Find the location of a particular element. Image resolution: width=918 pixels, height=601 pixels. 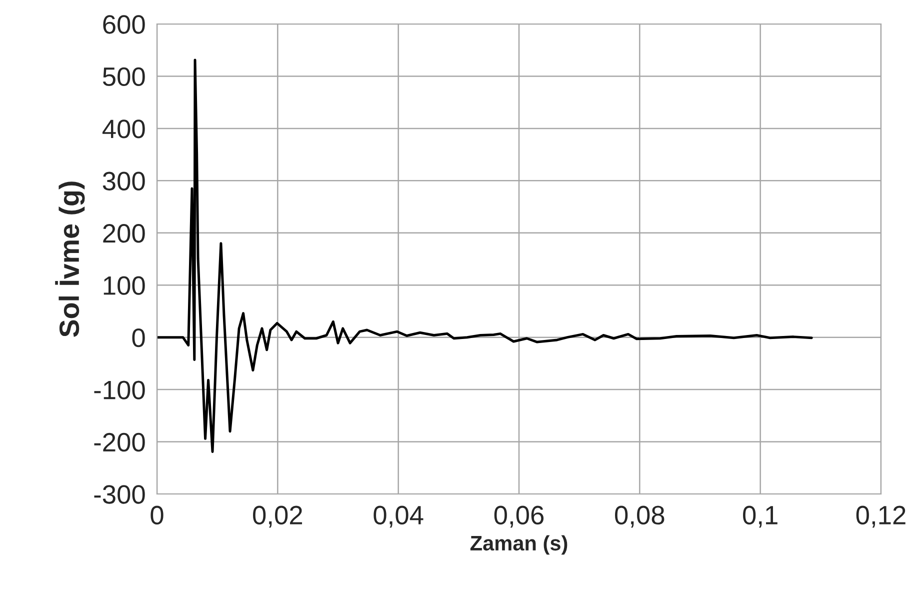

y-tick-label: 300 is located at coordinates (123, 181).